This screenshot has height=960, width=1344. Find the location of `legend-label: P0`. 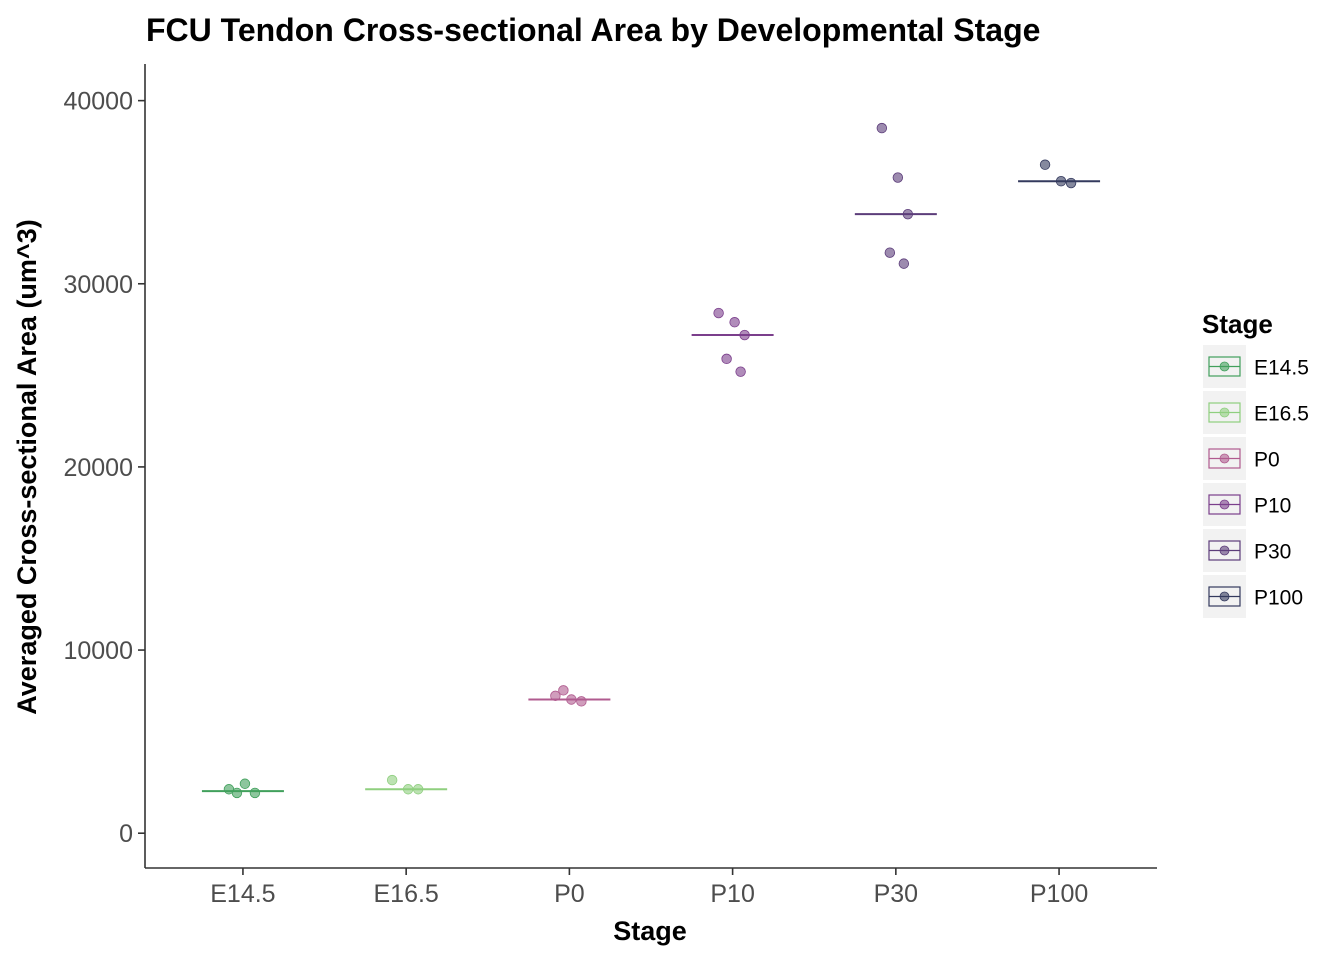

legend-label: P0 is located at coordinates (1267, 460).